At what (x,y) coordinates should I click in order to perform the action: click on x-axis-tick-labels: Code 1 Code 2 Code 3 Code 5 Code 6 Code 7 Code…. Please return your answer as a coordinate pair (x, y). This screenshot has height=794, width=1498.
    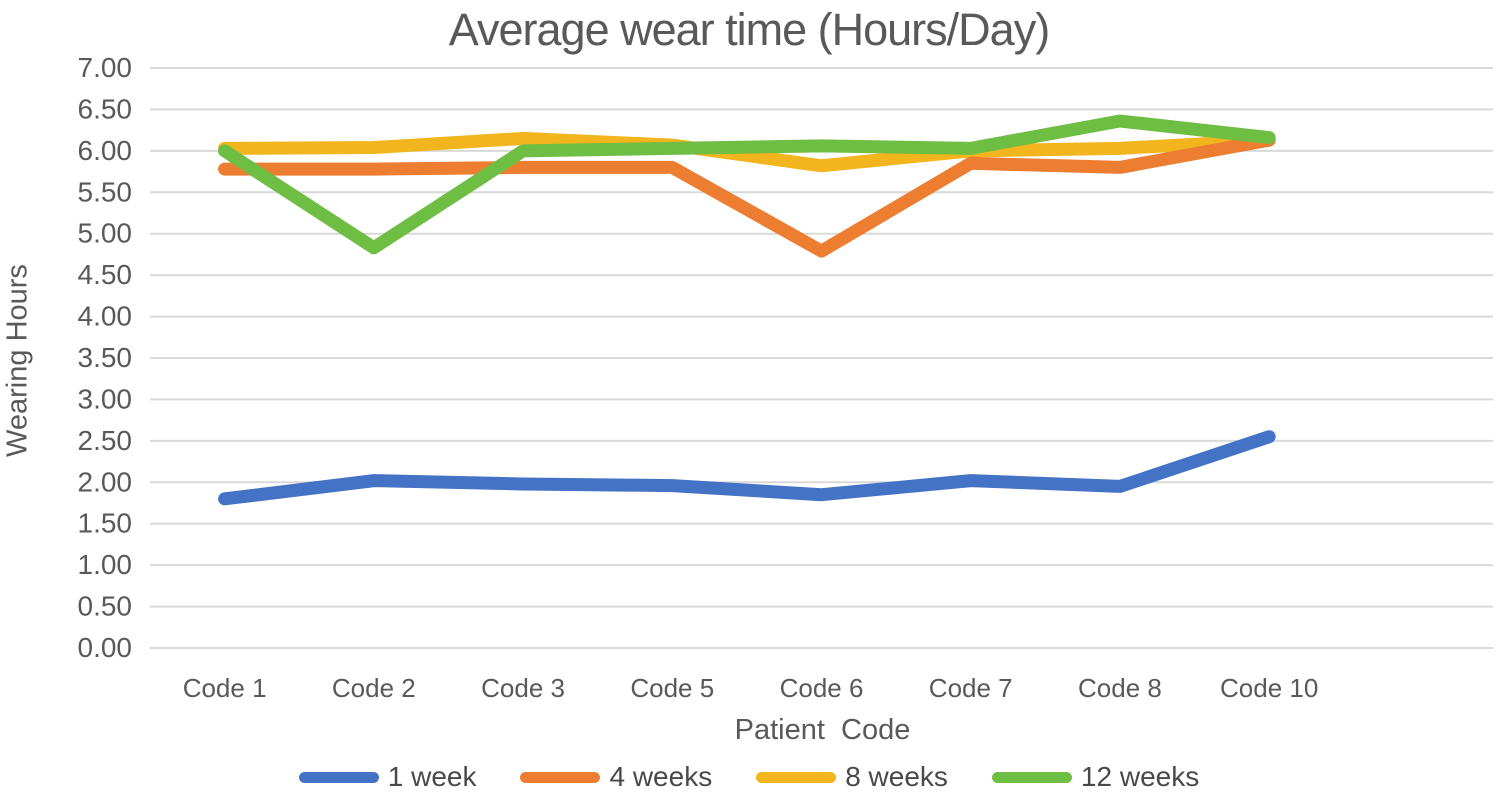
    Looking at the image, I should click on (751, 688).